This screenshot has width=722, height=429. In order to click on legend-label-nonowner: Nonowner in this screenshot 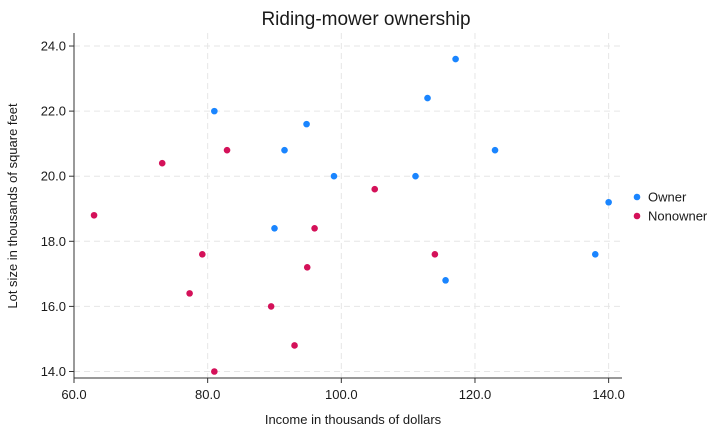, I will do `click(678, 216)`.